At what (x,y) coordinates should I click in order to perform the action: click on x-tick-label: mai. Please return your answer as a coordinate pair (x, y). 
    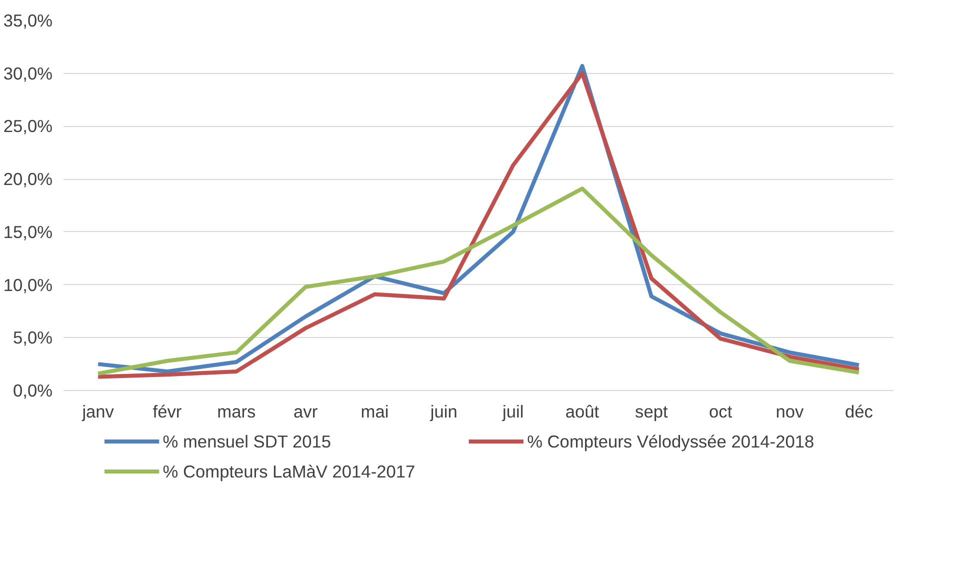
    Looking at the image, I should click on (374, 412).